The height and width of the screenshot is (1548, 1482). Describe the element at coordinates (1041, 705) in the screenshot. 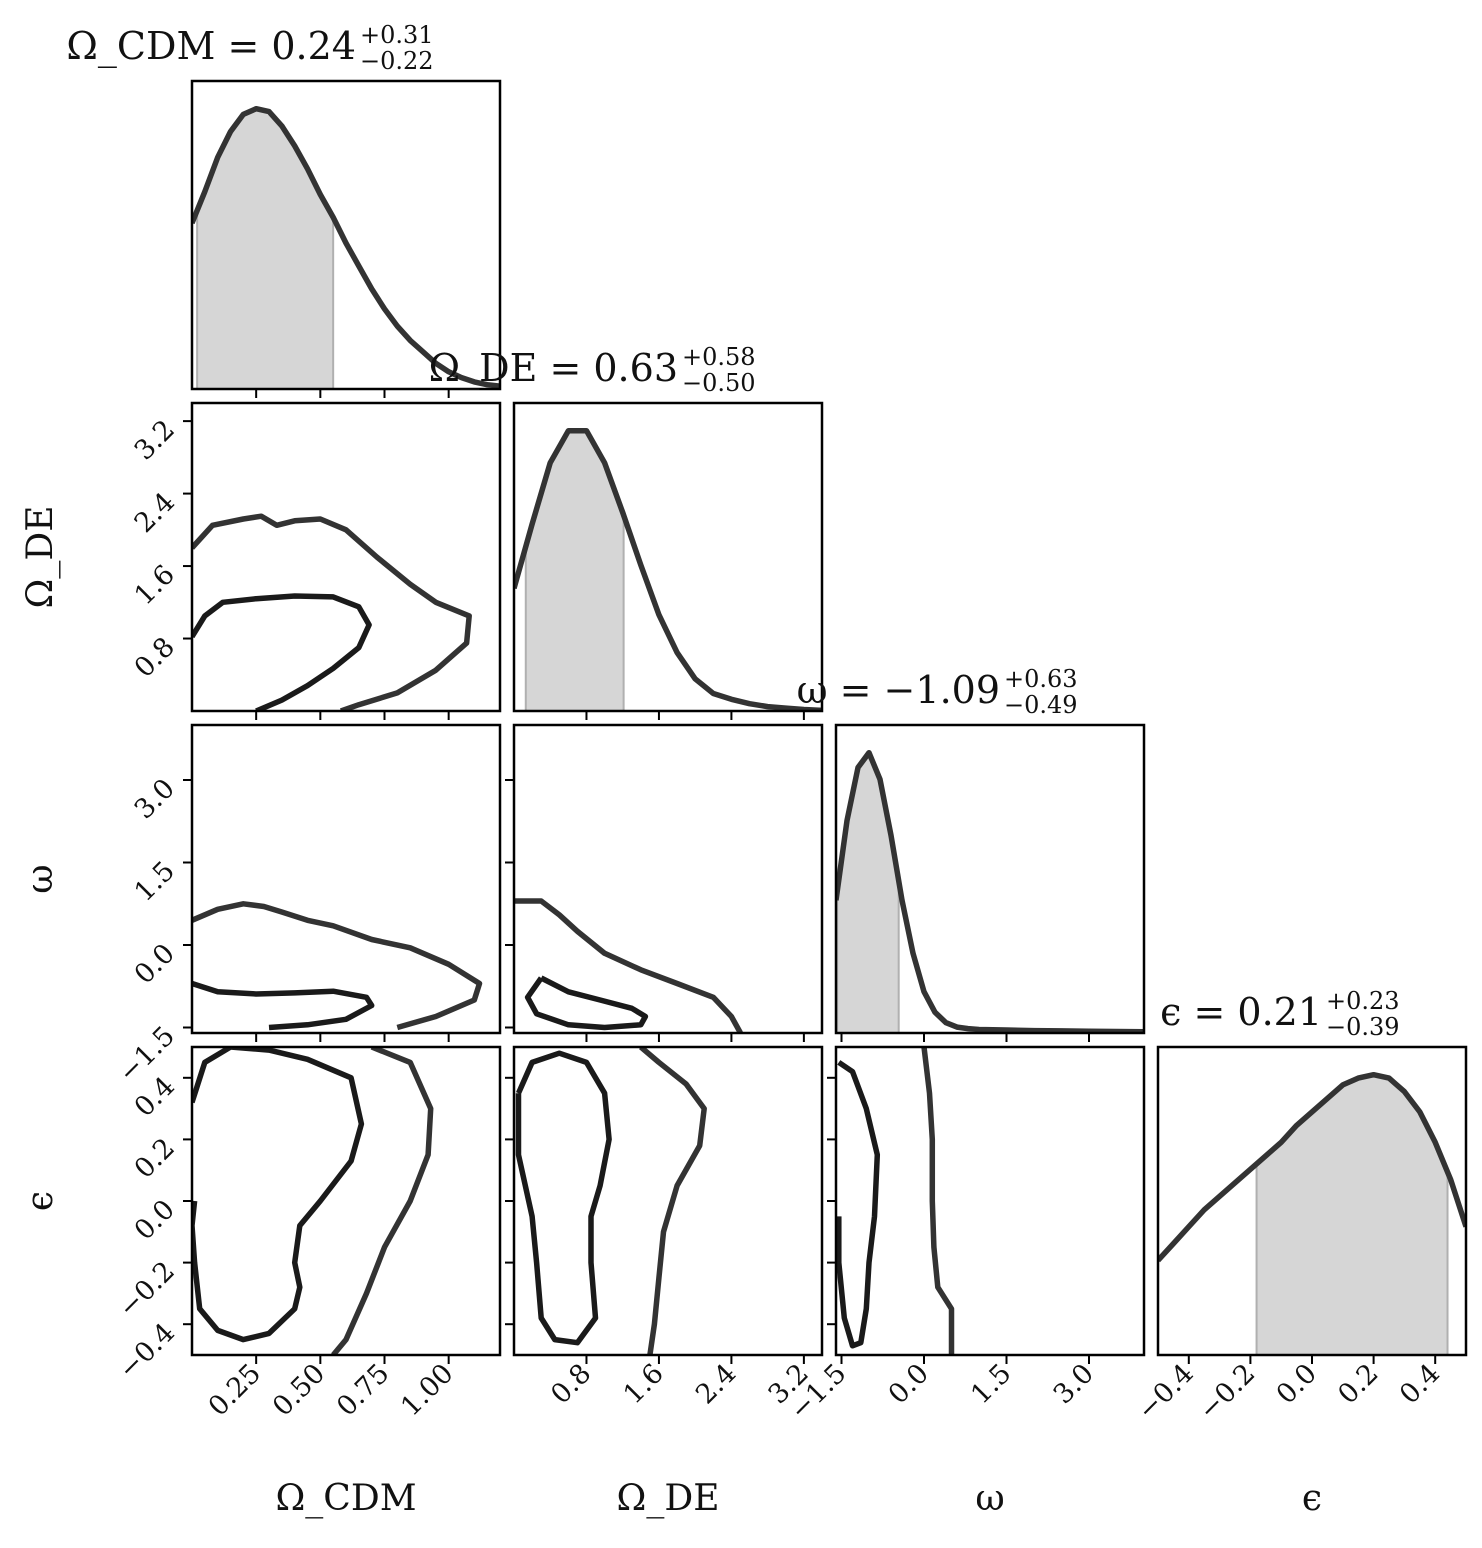

I see `title-minus-w: −0.49` at that location.